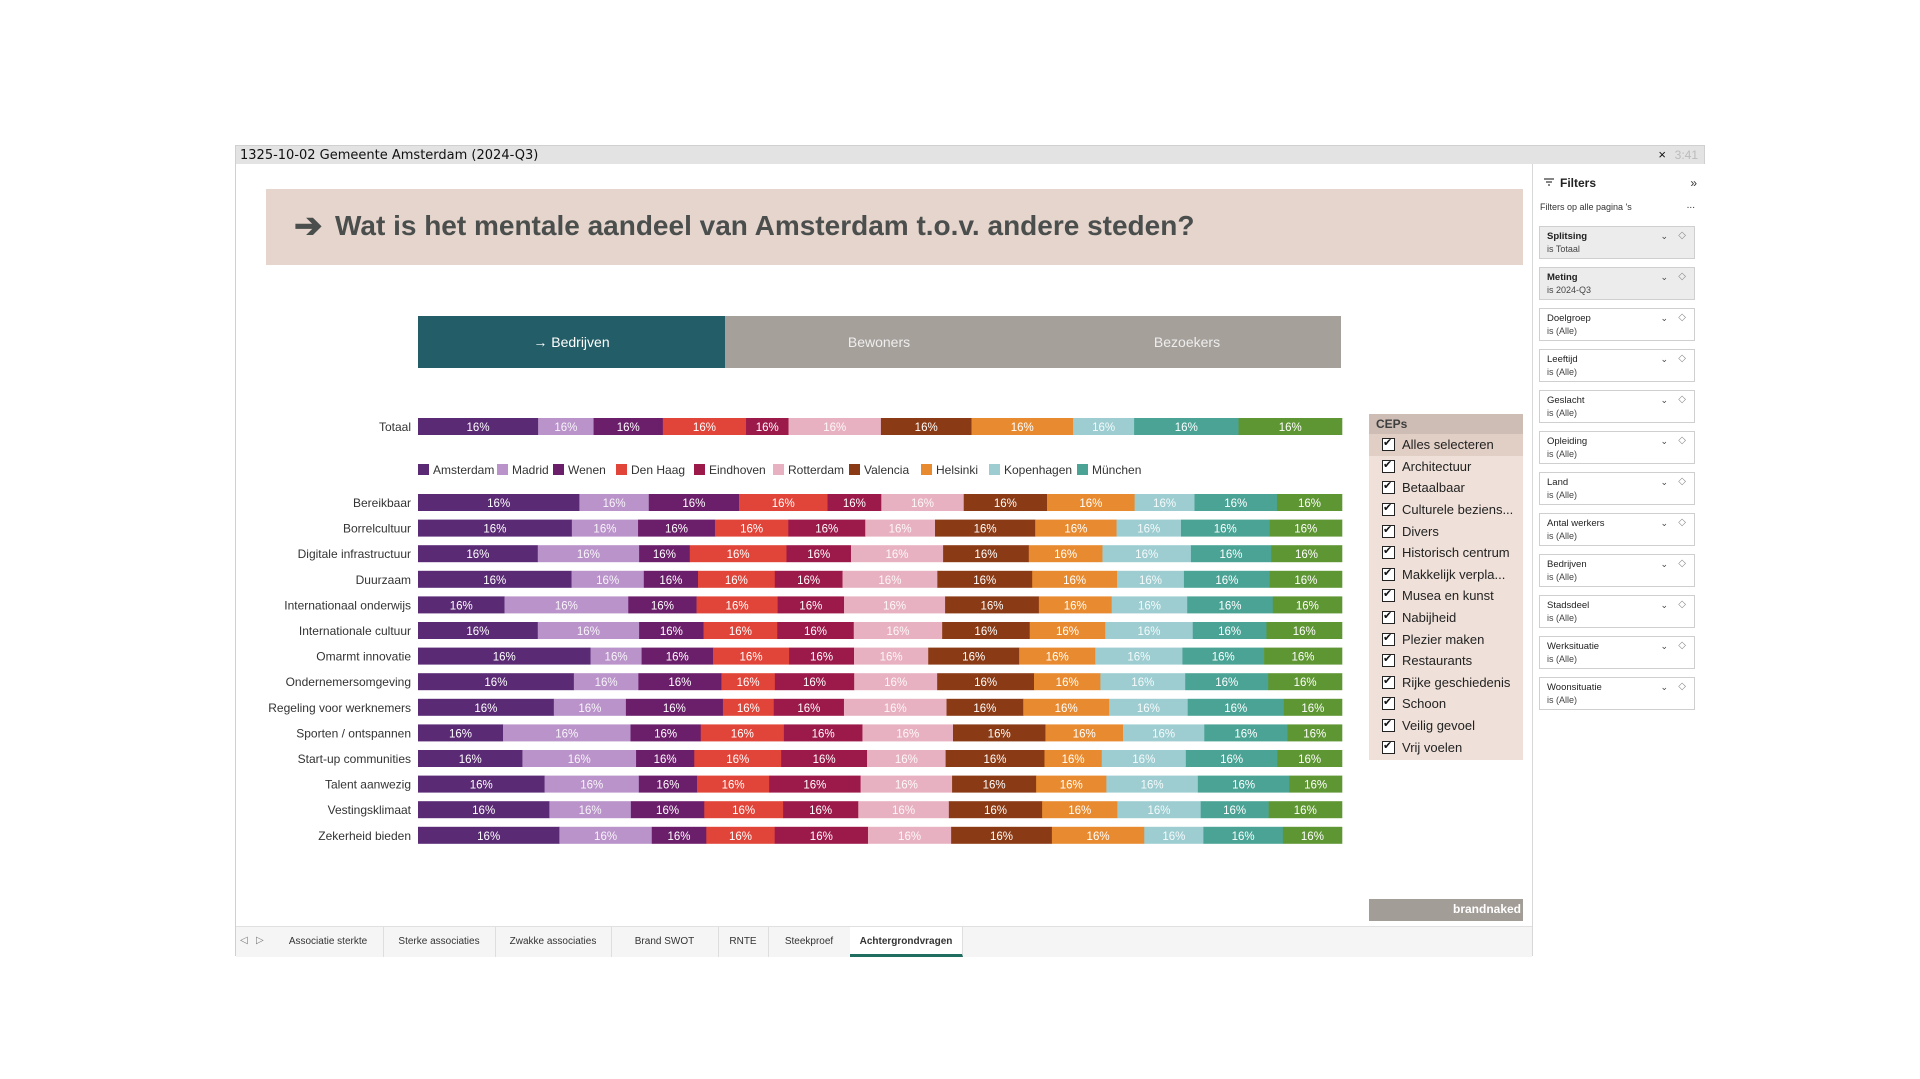  Describe the element at coordinates (1446, 639) in the screenshot. I see `cep-item: Plezier maken` at that location.